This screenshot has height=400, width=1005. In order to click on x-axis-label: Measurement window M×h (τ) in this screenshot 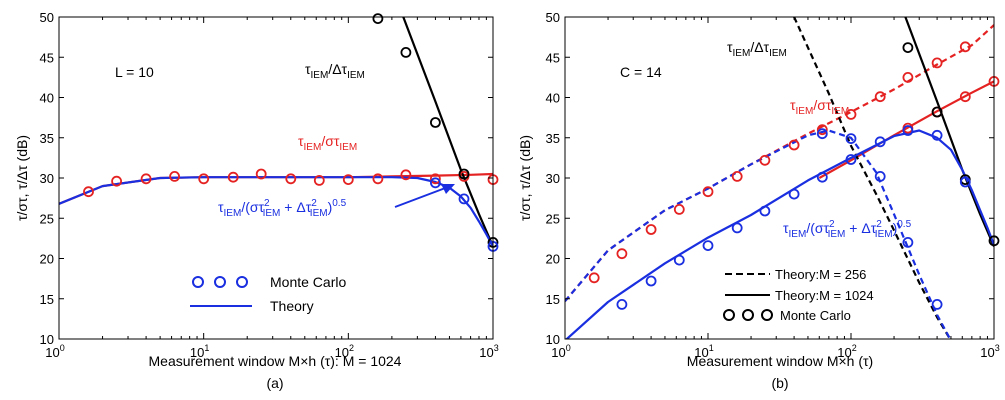, I will do `click(780, 361)`.